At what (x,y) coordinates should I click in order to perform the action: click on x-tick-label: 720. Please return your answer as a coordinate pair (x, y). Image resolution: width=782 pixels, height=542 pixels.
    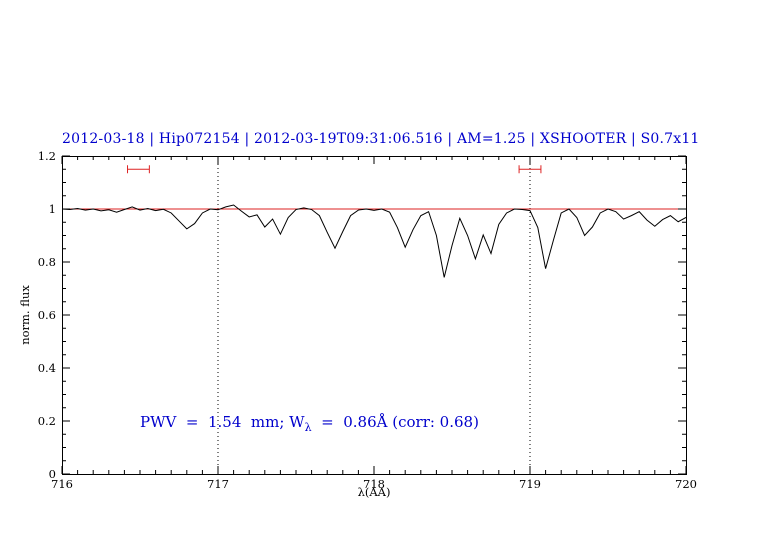
    Looking at the image, I should click on (686, 484).